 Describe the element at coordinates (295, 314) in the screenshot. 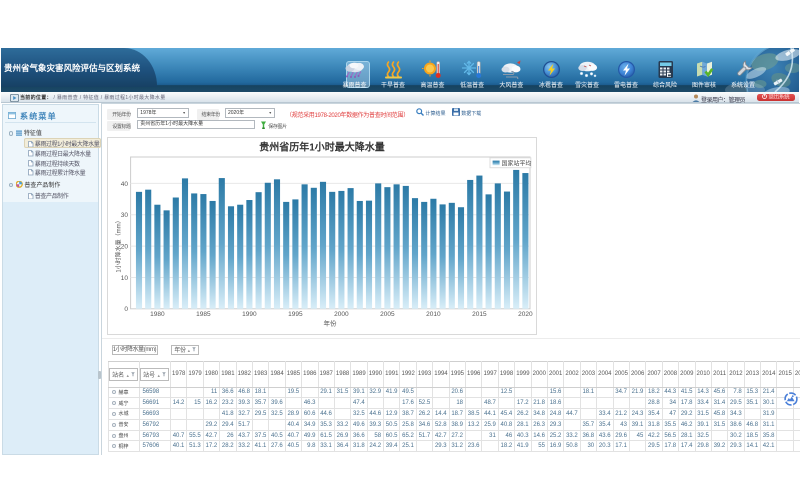

I see `svg-text: 1995` at that location.